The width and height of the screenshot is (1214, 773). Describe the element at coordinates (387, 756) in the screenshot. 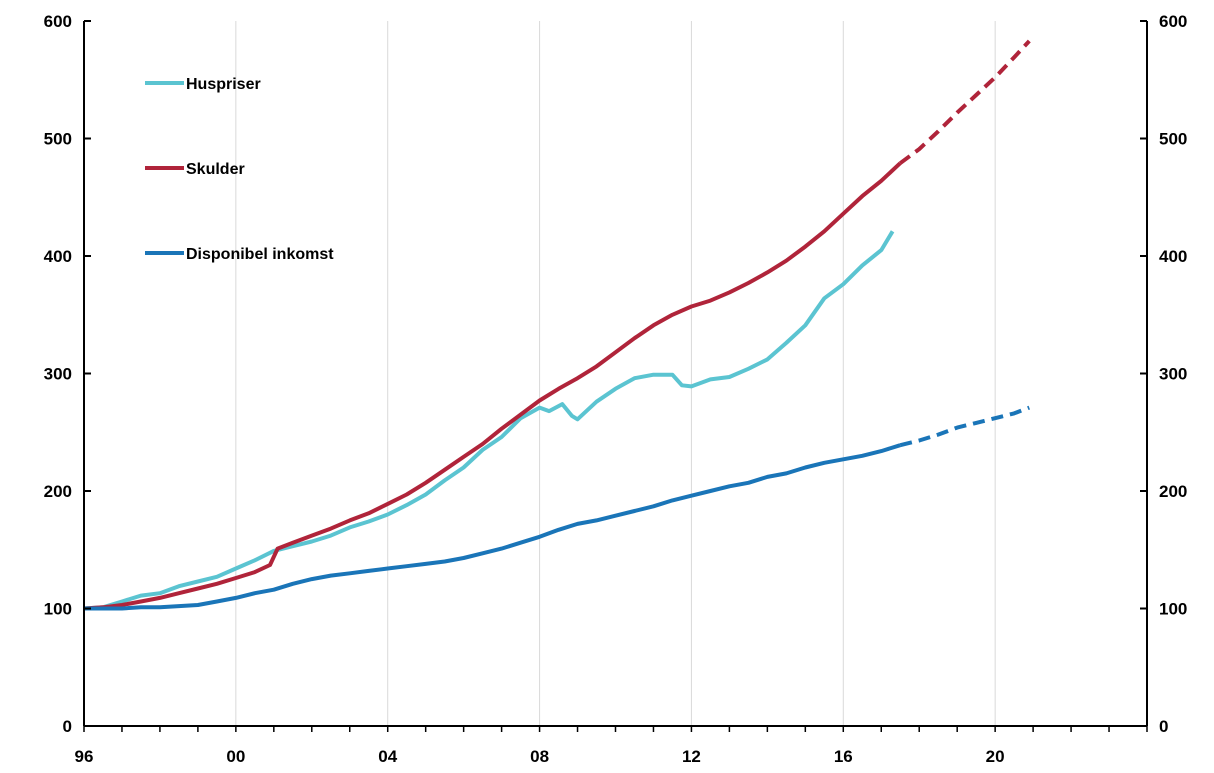

I see `x-tick-label: 04` at that location.